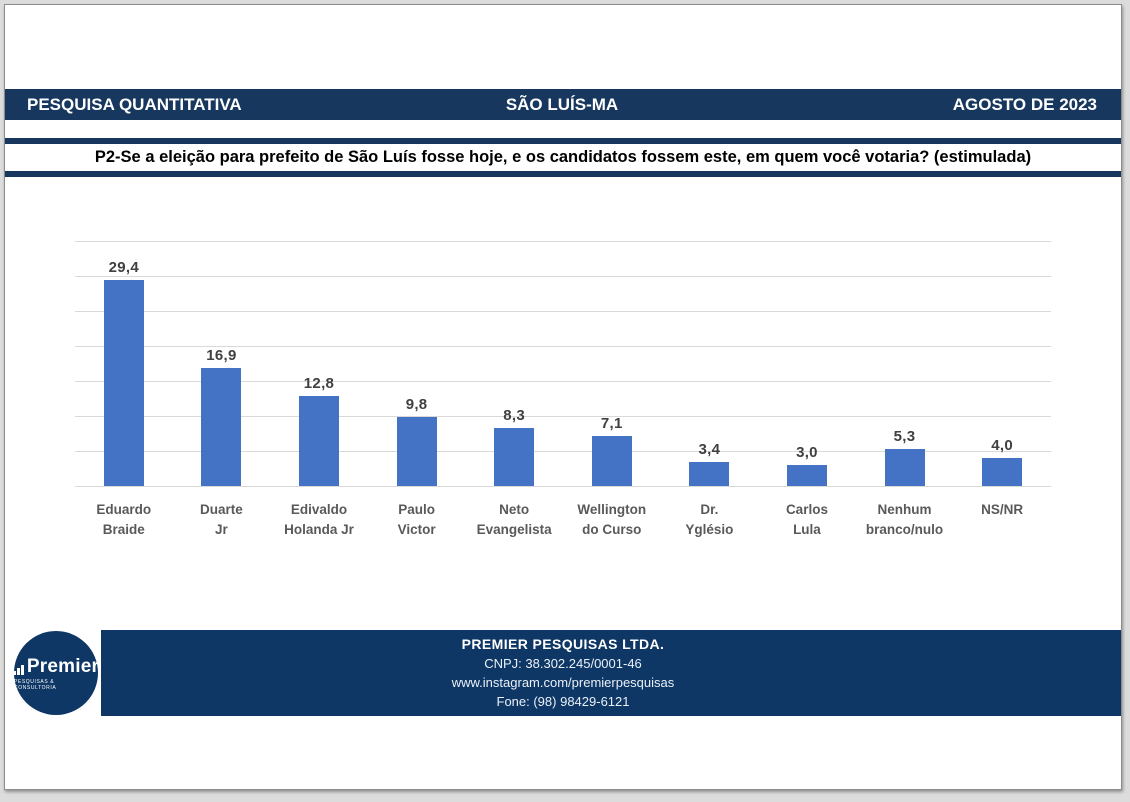 The height and width of the screenshot is (802, 1130). I want to click on category-label: Carlos Lula, so click(806, 520).